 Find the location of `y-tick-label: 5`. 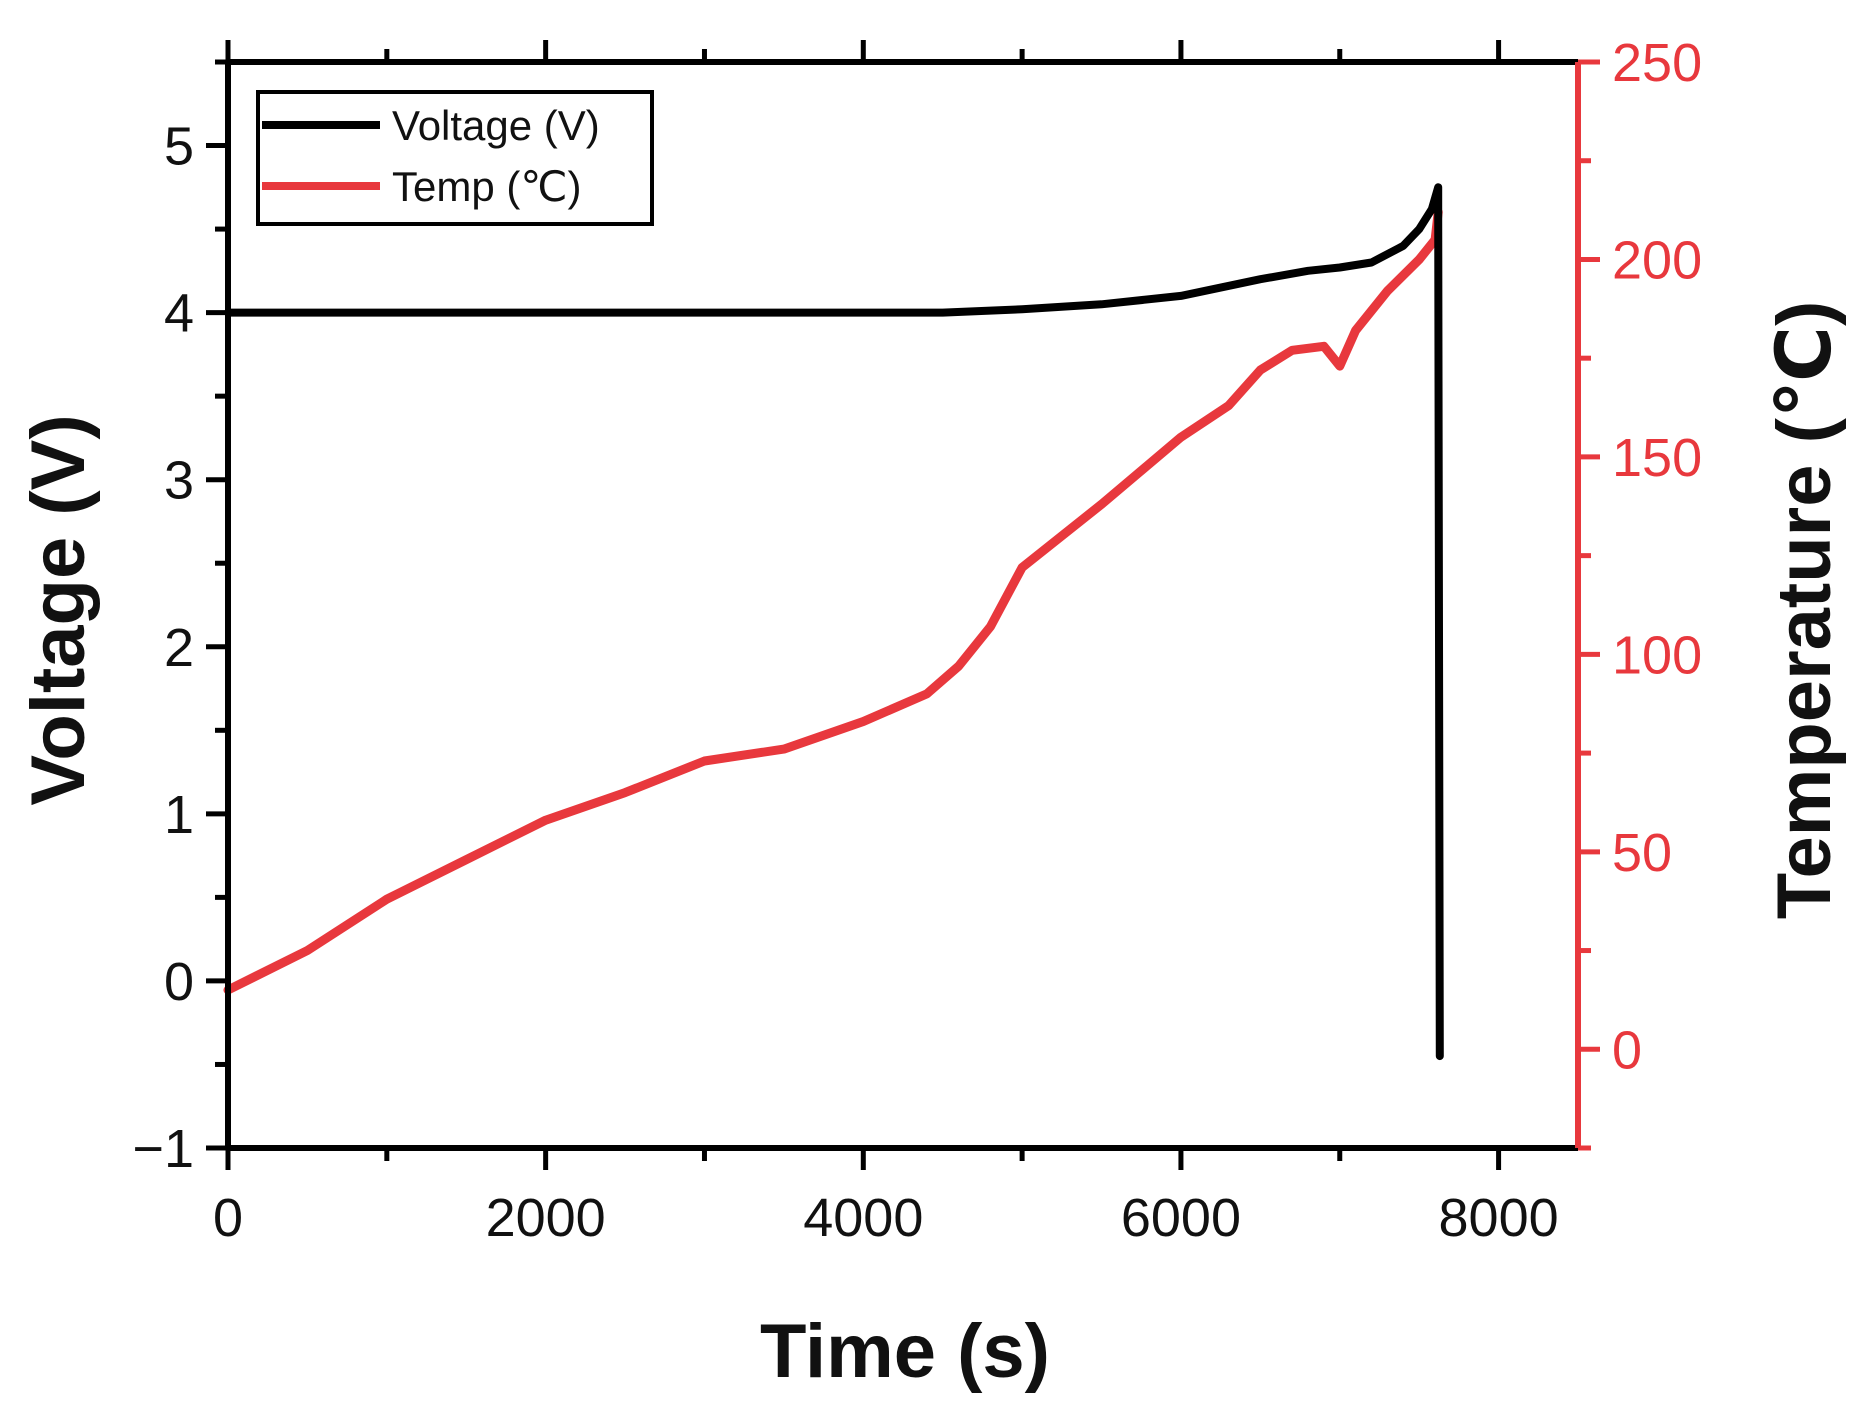

y-tick-label: 5 is located at coordinates (179, 147).